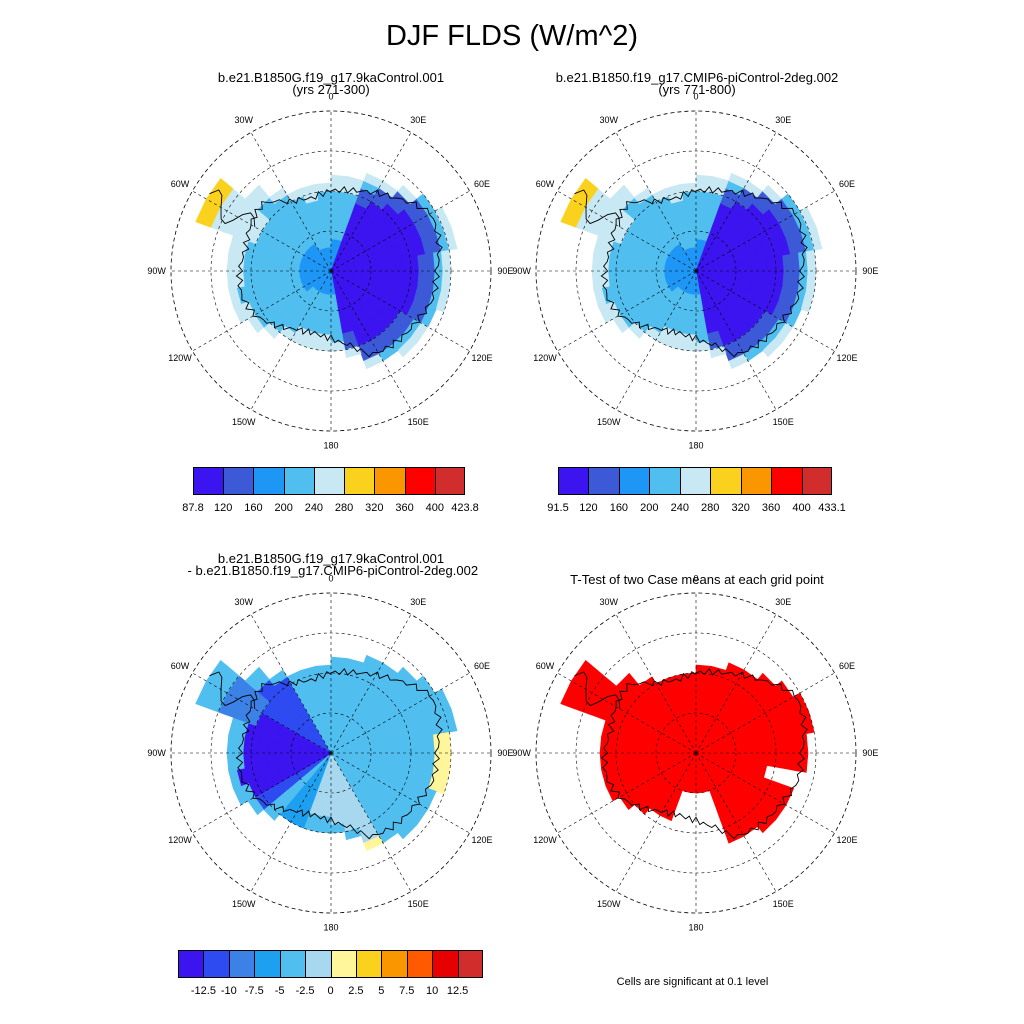 This screenshot has width=1024, height=1024. Describe the element at coordinates (545, 184) in the screenshot. I see `longitude-label: 60W` at that location.